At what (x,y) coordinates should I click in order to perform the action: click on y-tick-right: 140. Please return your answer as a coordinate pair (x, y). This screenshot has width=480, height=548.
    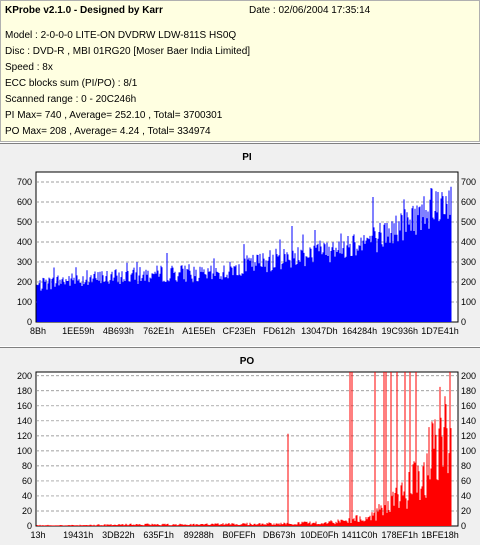
    Looking at the image, I should click on (468, 421).